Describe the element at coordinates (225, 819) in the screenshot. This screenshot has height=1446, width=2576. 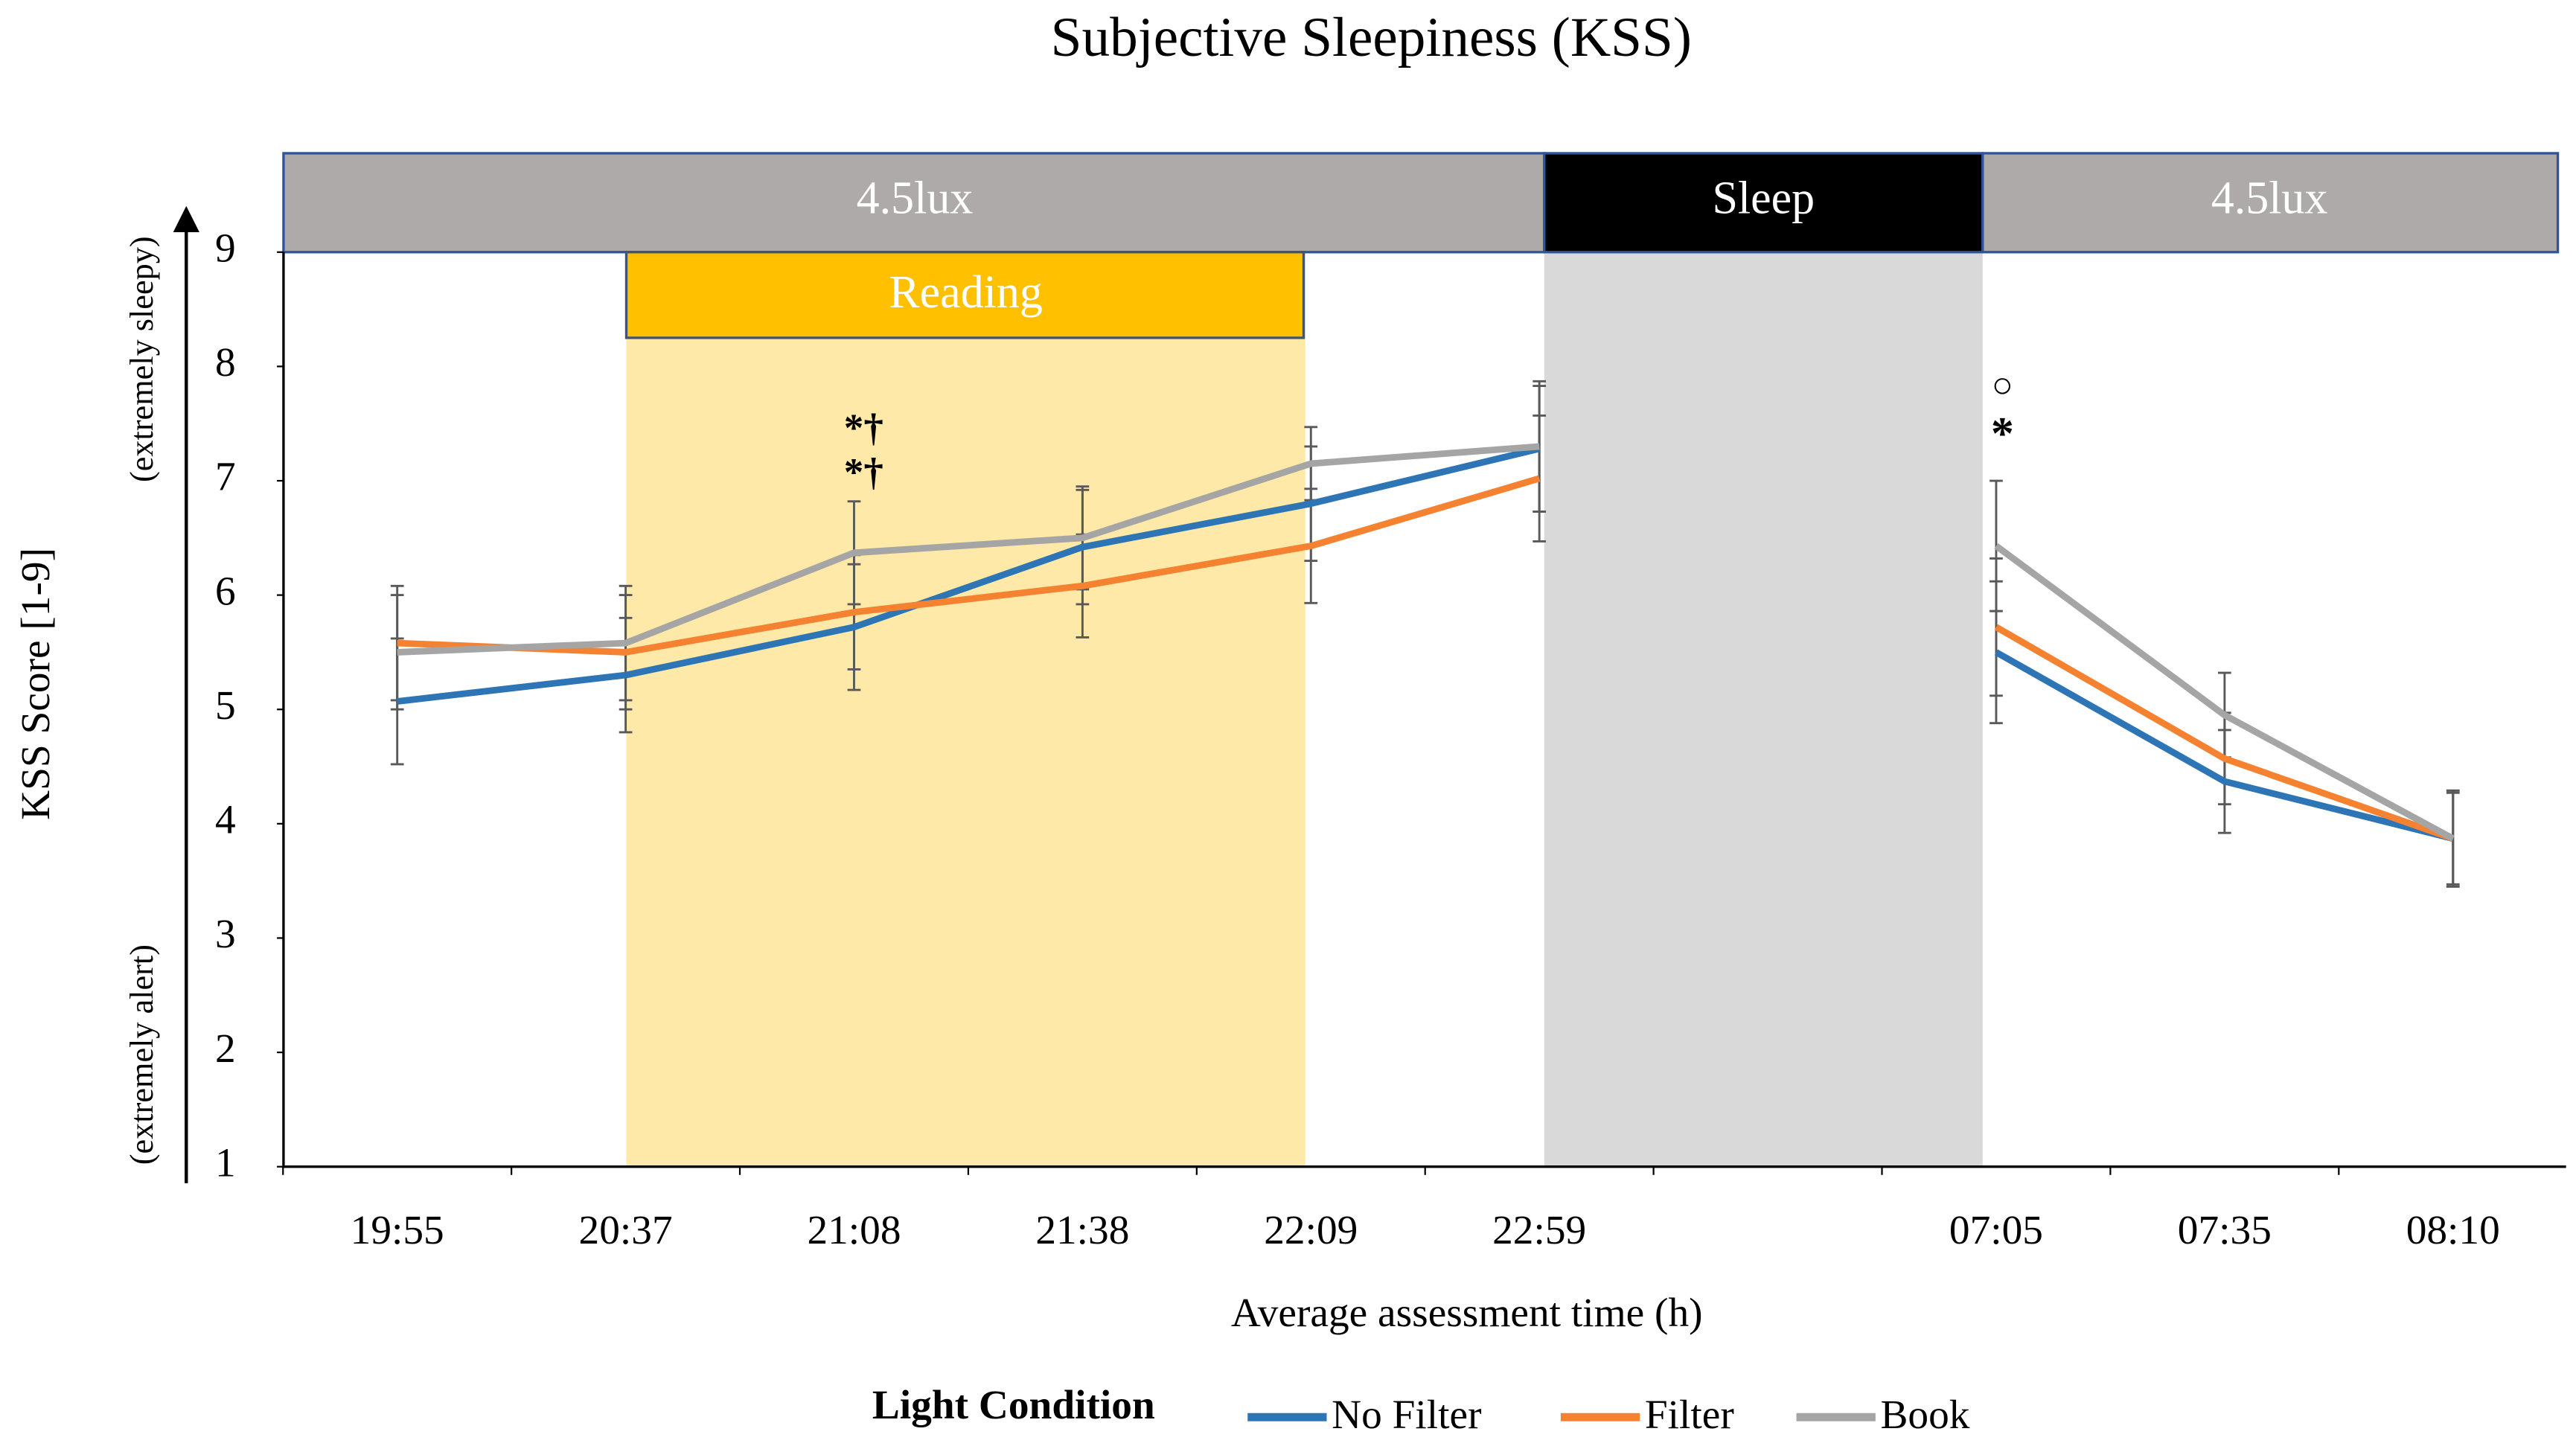
I see `y-tick-label: 4` at that location.